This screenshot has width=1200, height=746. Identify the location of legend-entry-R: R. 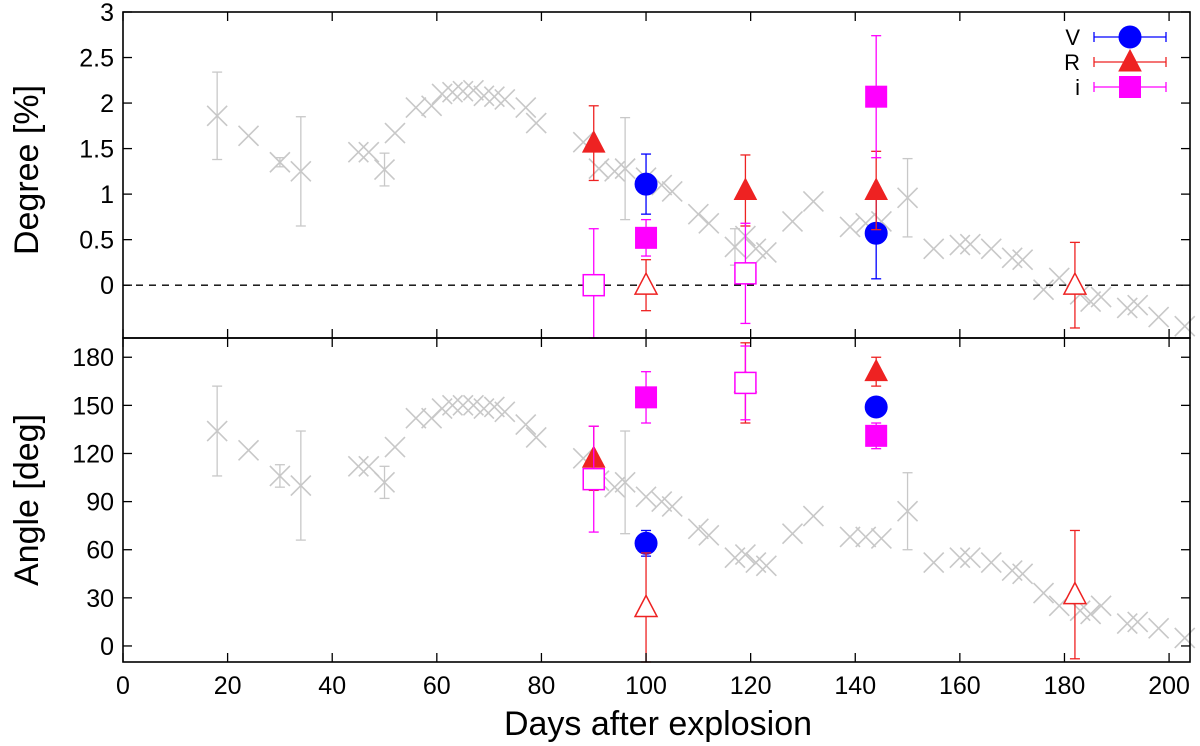
(1115, 61).